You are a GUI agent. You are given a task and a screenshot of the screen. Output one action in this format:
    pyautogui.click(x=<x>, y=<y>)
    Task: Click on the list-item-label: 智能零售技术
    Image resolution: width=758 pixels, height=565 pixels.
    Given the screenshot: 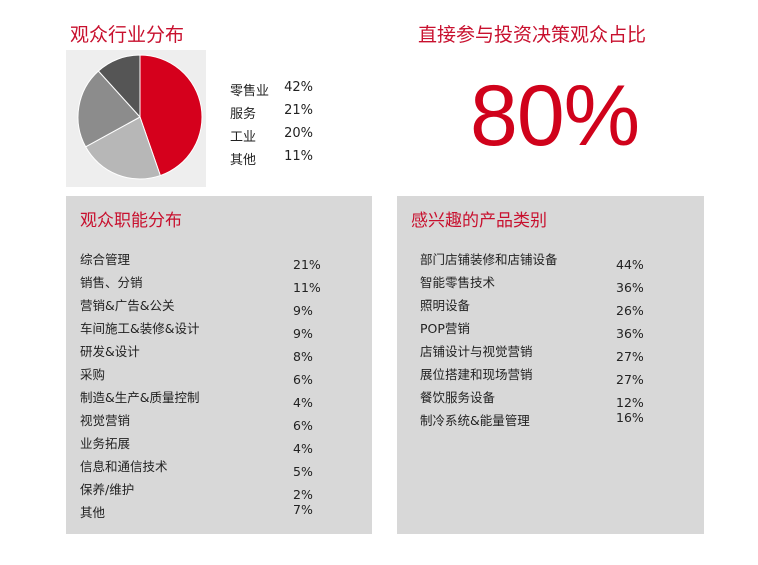 What is the action you would take?
    pyautogui.click(x=458, y=282)
    